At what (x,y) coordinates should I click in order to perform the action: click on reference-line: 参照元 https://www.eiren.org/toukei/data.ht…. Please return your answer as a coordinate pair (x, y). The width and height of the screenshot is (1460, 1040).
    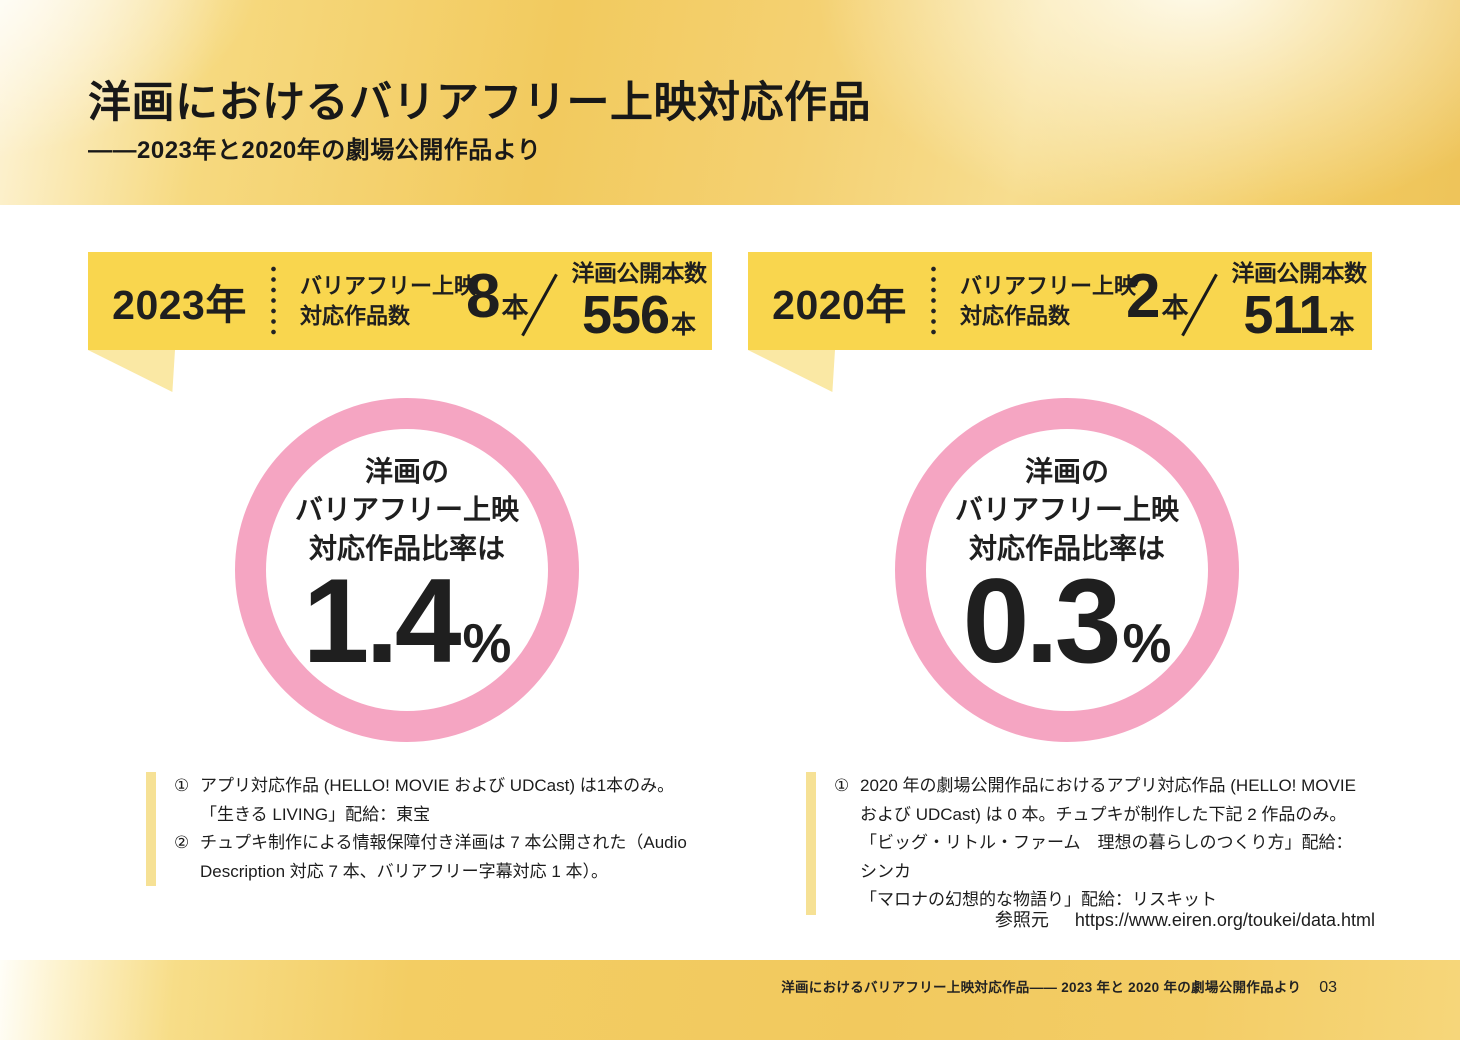
    Looking at the image, I should click on (1185, 919).